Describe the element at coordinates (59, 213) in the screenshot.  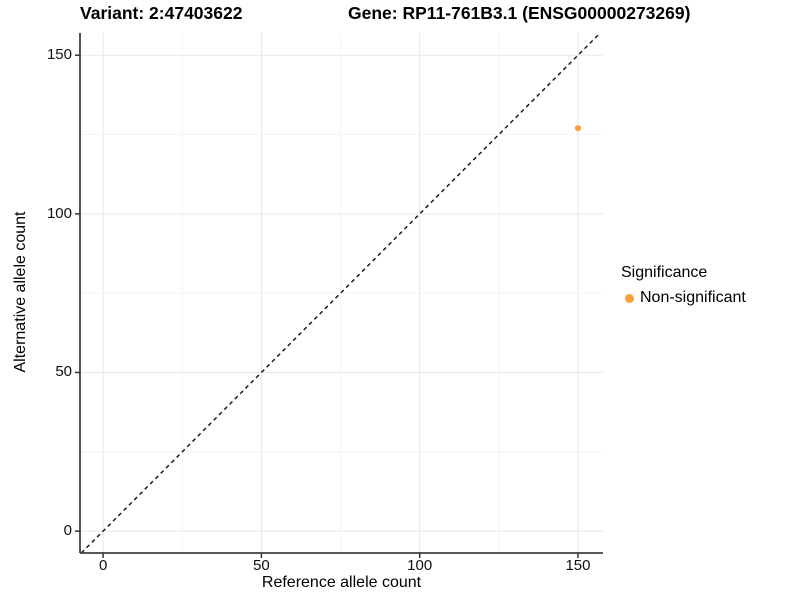
I see `y-tick-label-100: 100` at that location.